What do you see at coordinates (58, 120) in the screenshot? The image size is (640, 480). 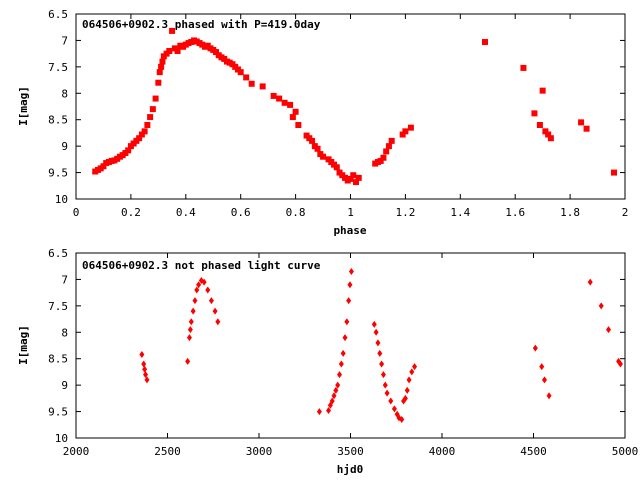 I see `y-tick-label: 8.5` at bounding box center [58, 120].